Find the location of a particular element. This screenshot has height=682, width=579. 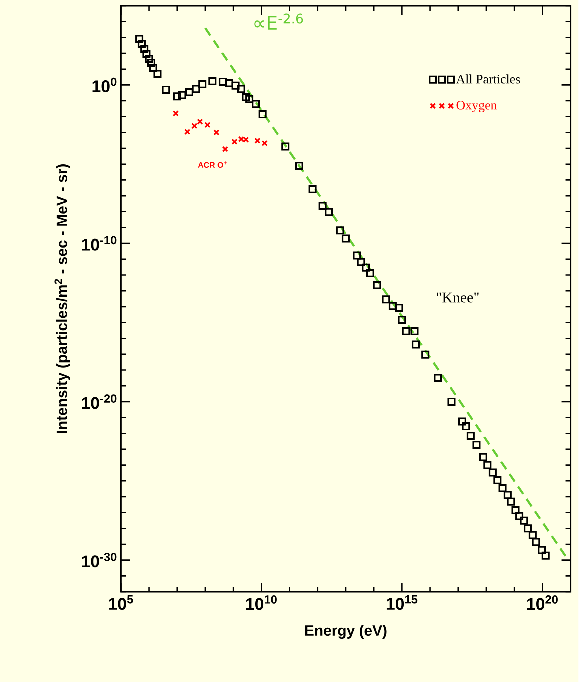

x-axis-title: Energy (eV) is located at coordinates (346, 632).